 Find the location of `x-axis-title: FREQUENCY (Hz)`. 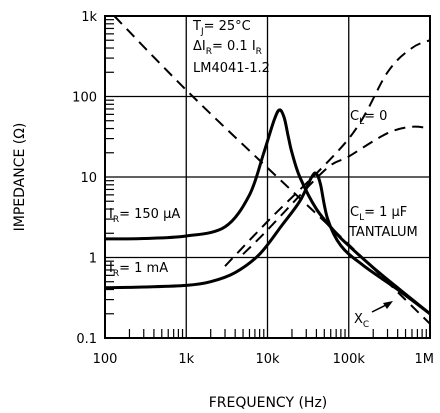

x-axis-title: FREQUENCY (Hz) is located at coordinates (268, 403).